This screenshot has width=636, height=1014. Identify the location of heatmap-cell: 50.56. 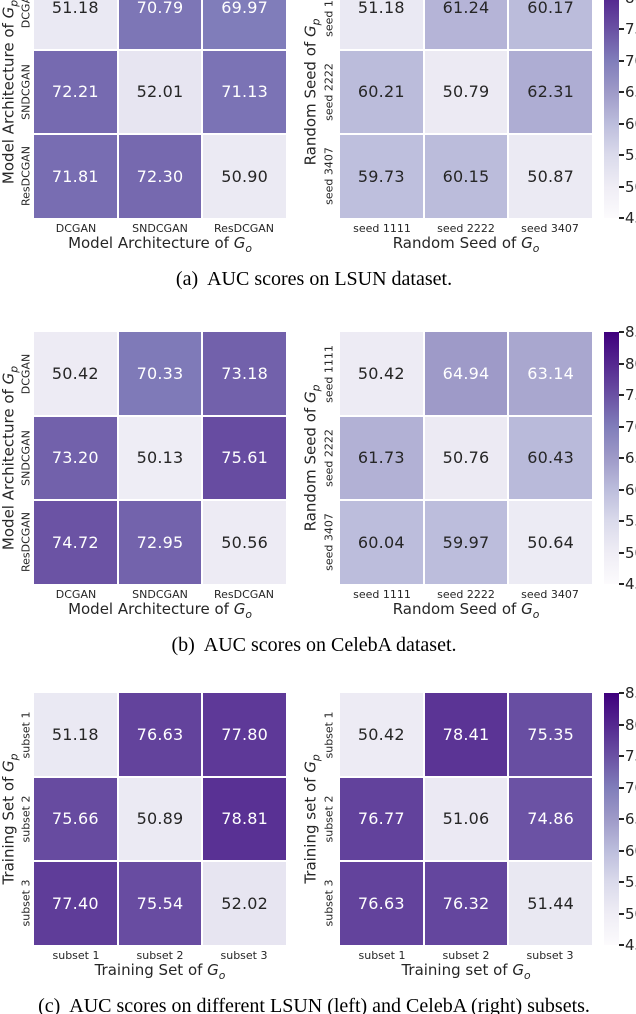
(244, 542).